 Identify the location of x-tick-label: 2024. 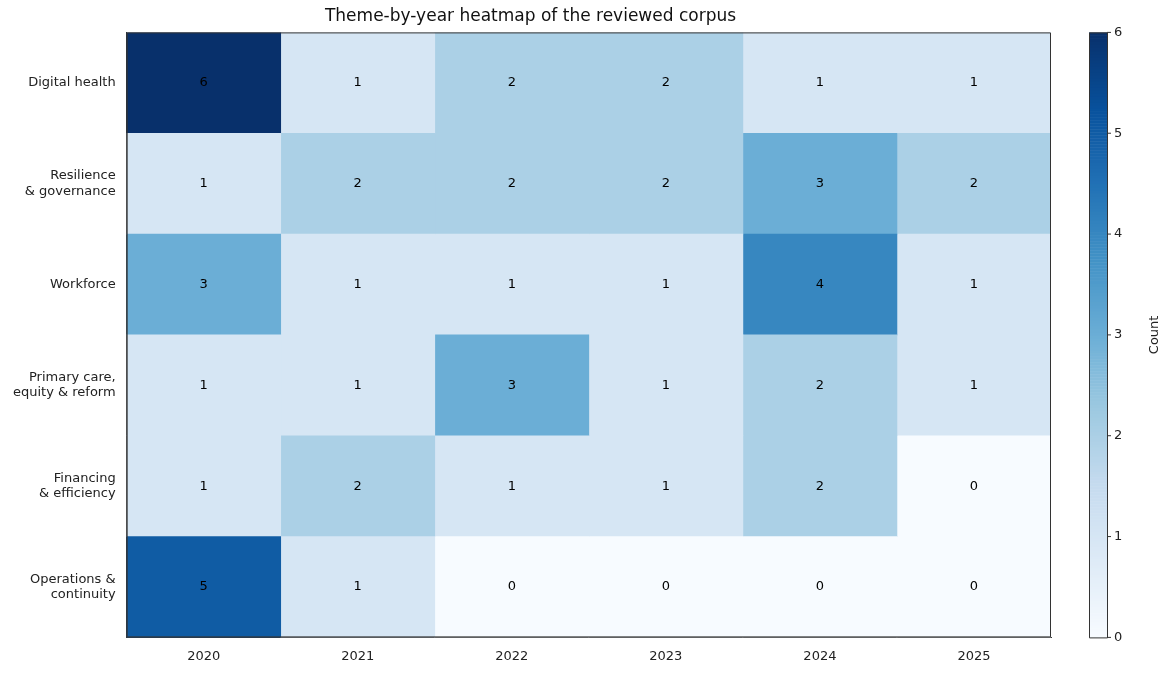
(820, 655).